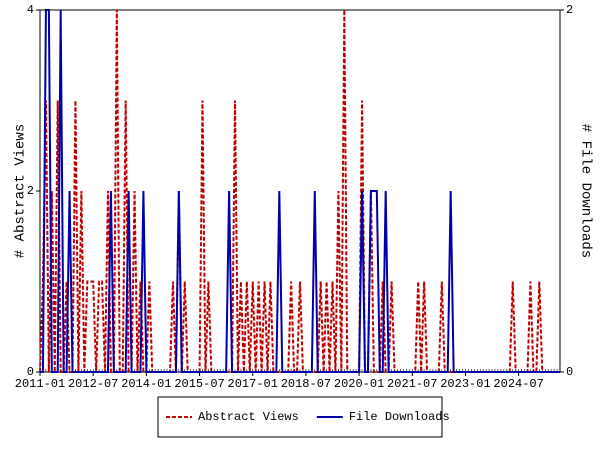 The height and width of the screenshot is (455, 600). I want to click on x-tick-label: 2021-07, so click(412, 384).